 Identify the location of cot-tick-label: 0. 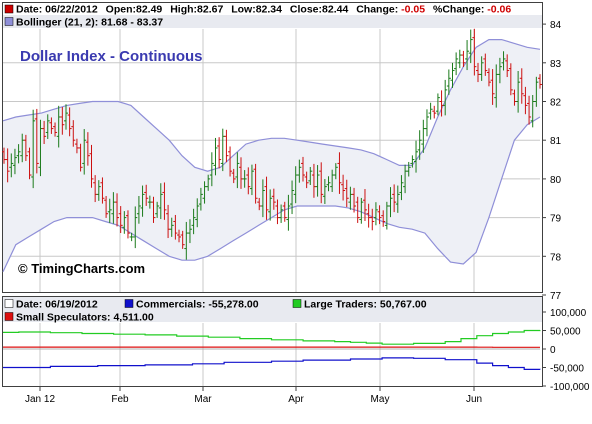
(553, 350).